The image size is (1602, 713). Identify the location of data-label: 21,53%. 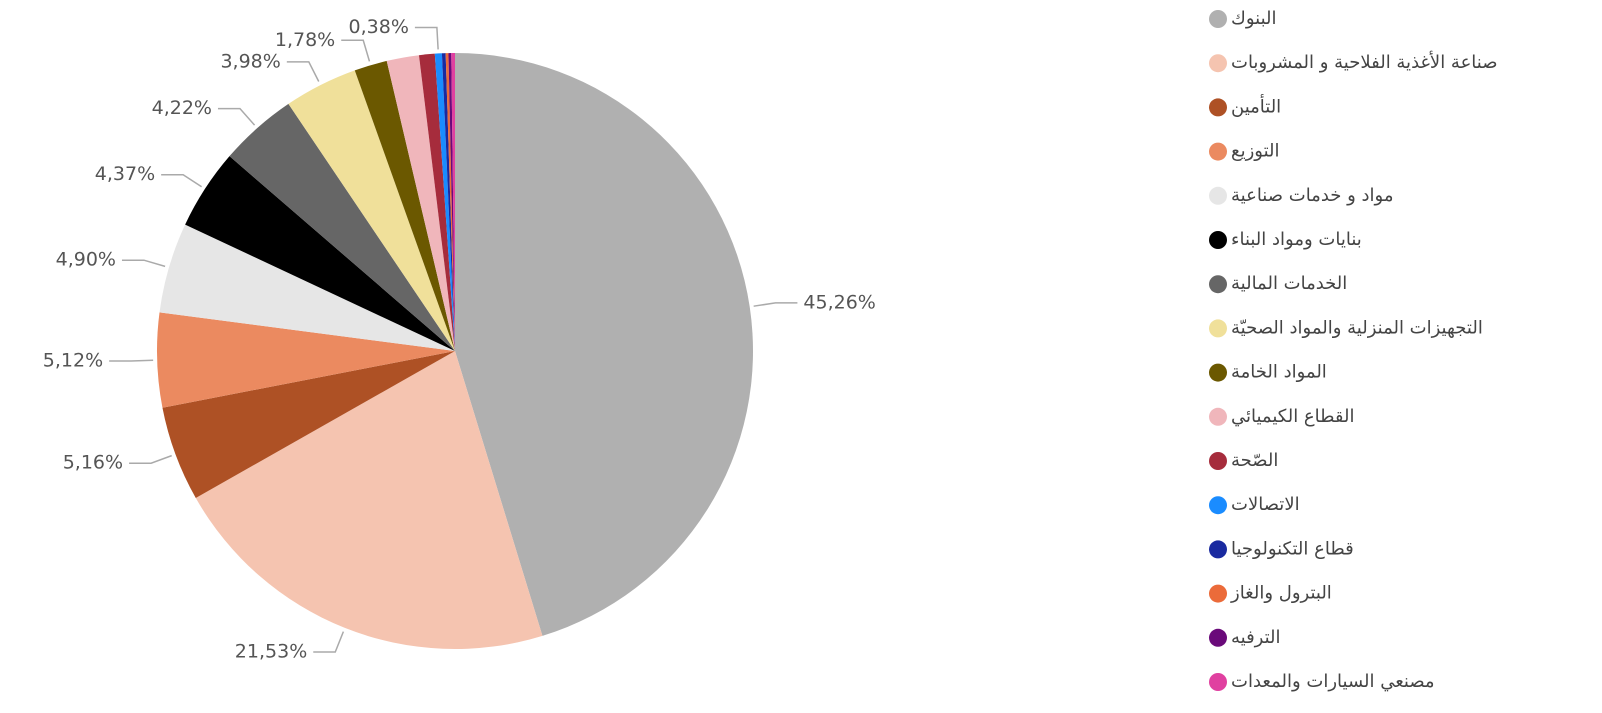
(271, 652).